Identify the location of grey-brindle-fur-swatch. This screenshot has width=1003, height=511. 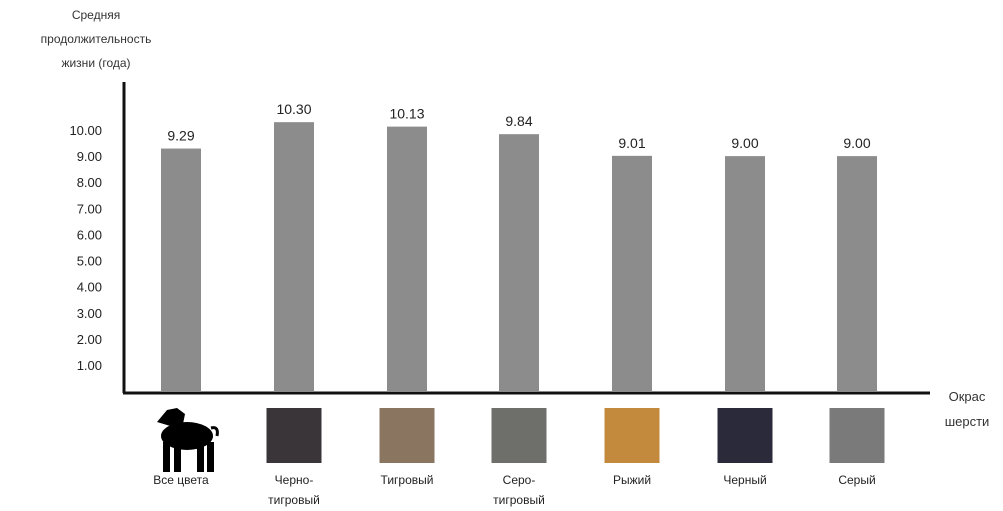
(519, 435).